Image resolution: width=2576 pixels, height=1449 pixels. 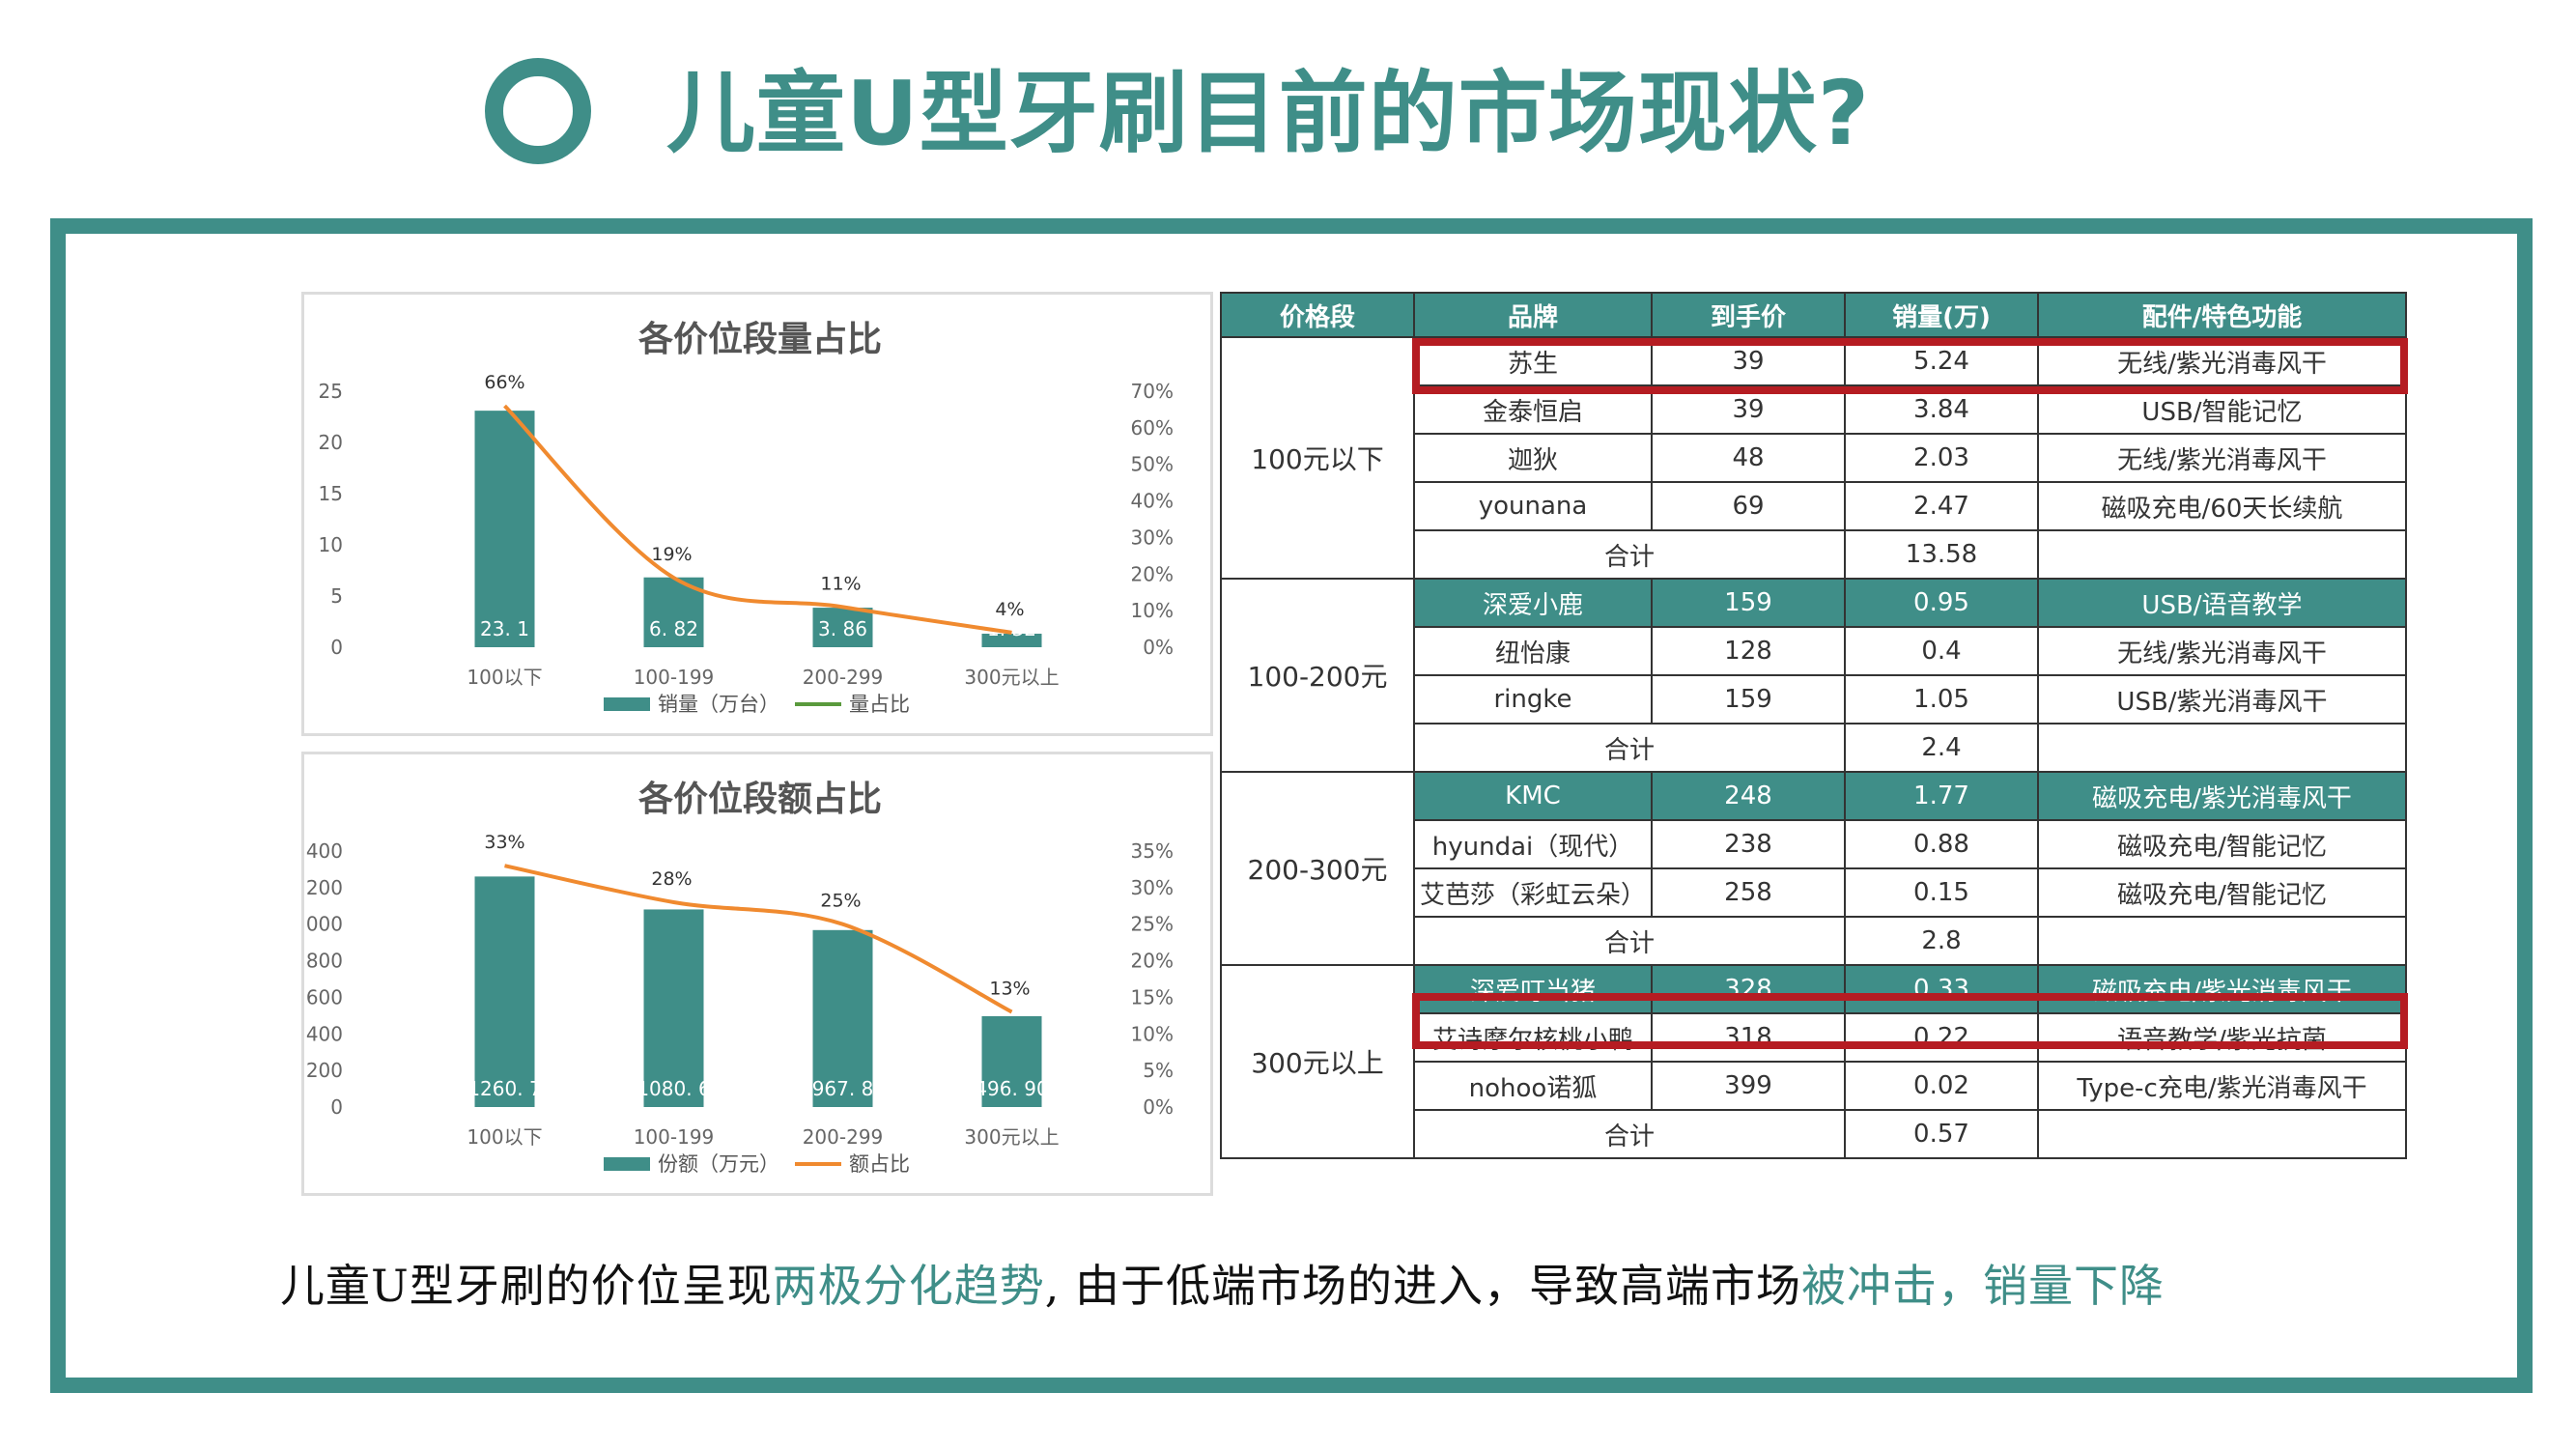 What do you see at coordinates (1748, 1037) in the screenshot?
I see `price-cell: 318` at bounding box center [1748, 1037].